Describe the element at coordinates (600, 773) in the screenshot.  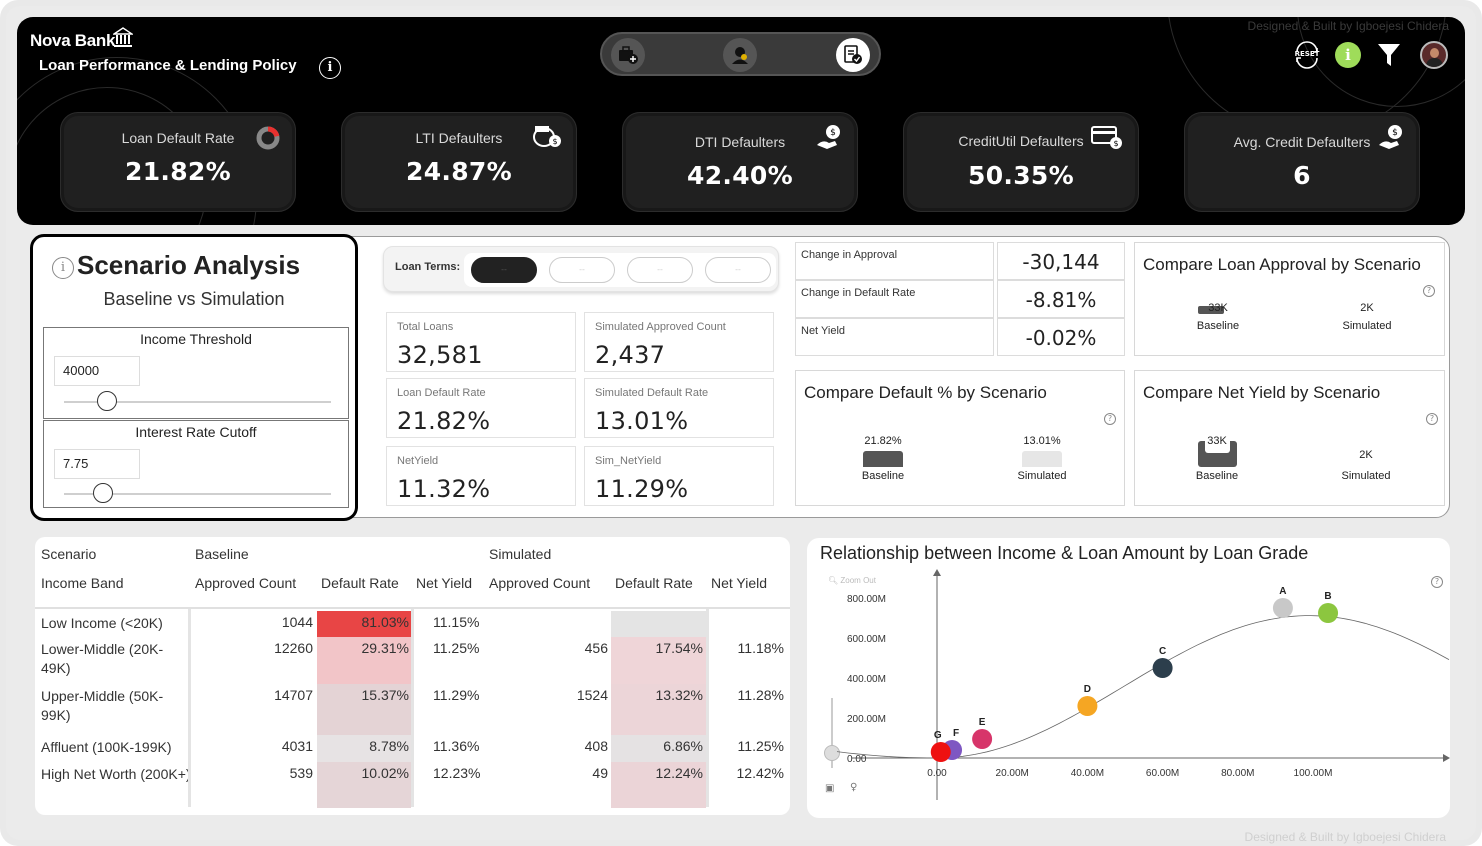
I see `matrix-cell: 49` at that location.